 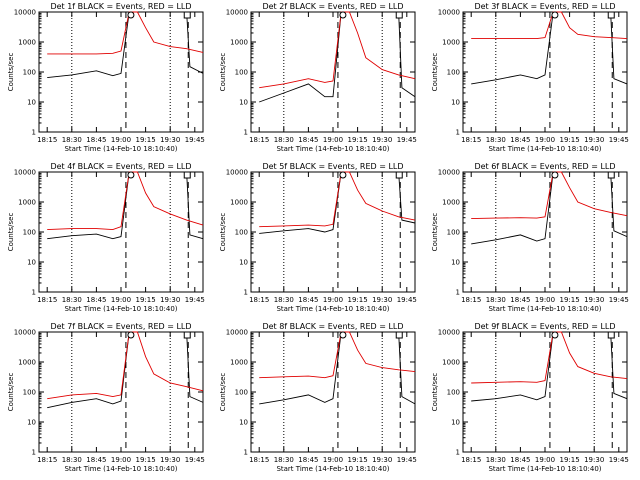 What do you see at coordinates (332, 166) in the screenshot?
I see `chart-title: Det 5f BLACK = Events, RED = LLD` at bounding box center [332, 166].